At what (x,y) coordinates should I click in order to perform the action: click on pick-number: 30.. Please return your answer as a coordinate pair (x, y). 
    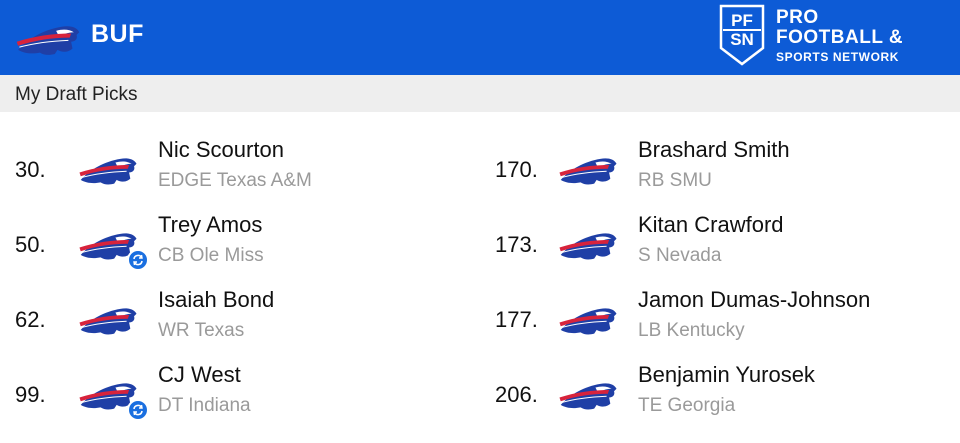
    Looking at the image, I should click on (30, 169).